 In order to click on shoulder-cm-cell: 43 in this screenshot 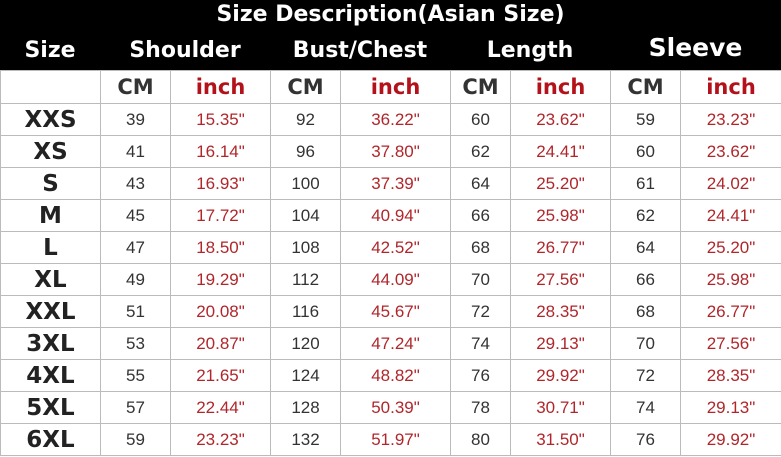, I will do `click(135, 183)`.